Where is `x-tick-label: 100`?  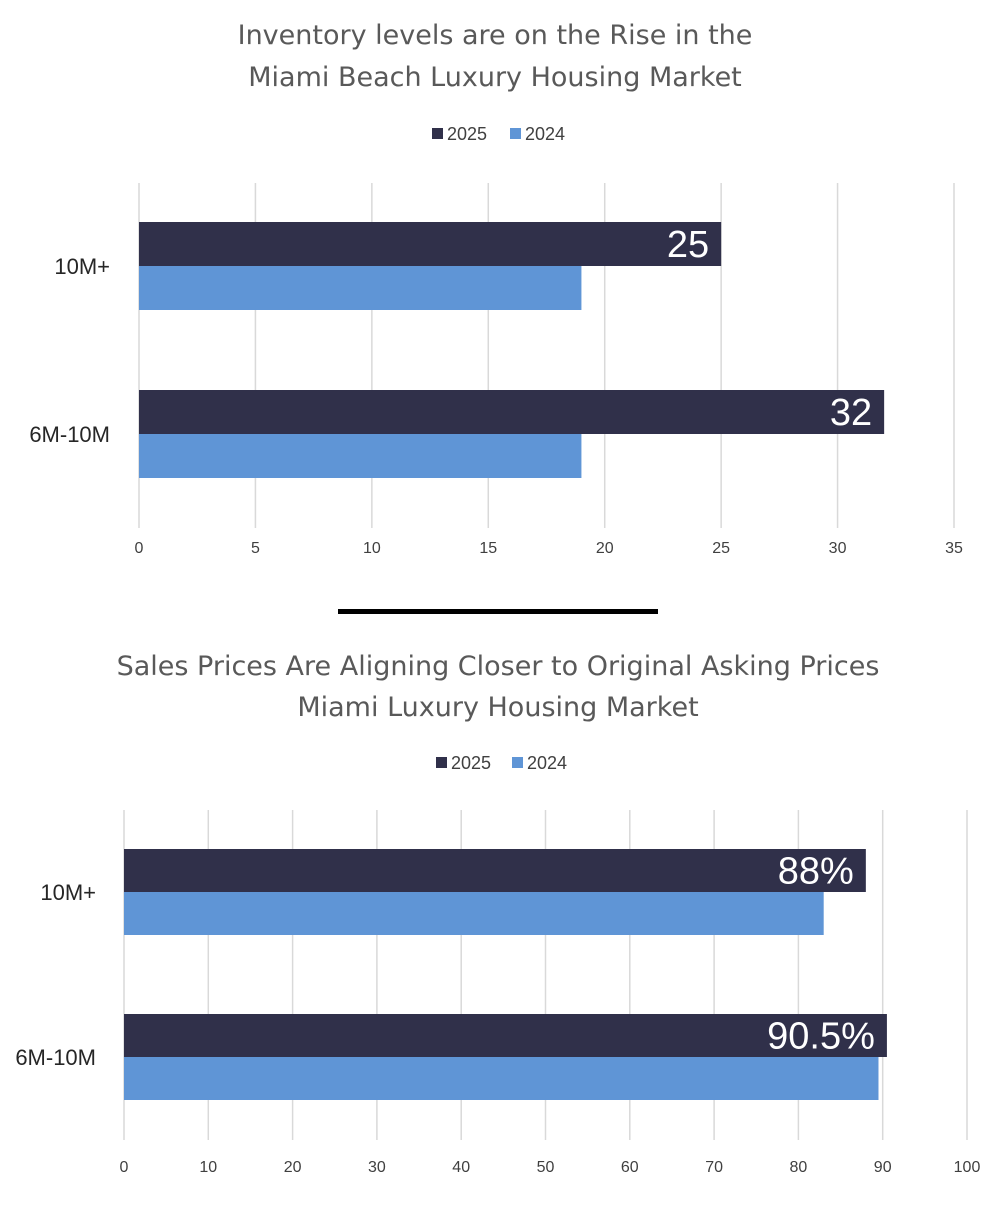
x-tick-label: 100 is located at coordinates (967, 1167).